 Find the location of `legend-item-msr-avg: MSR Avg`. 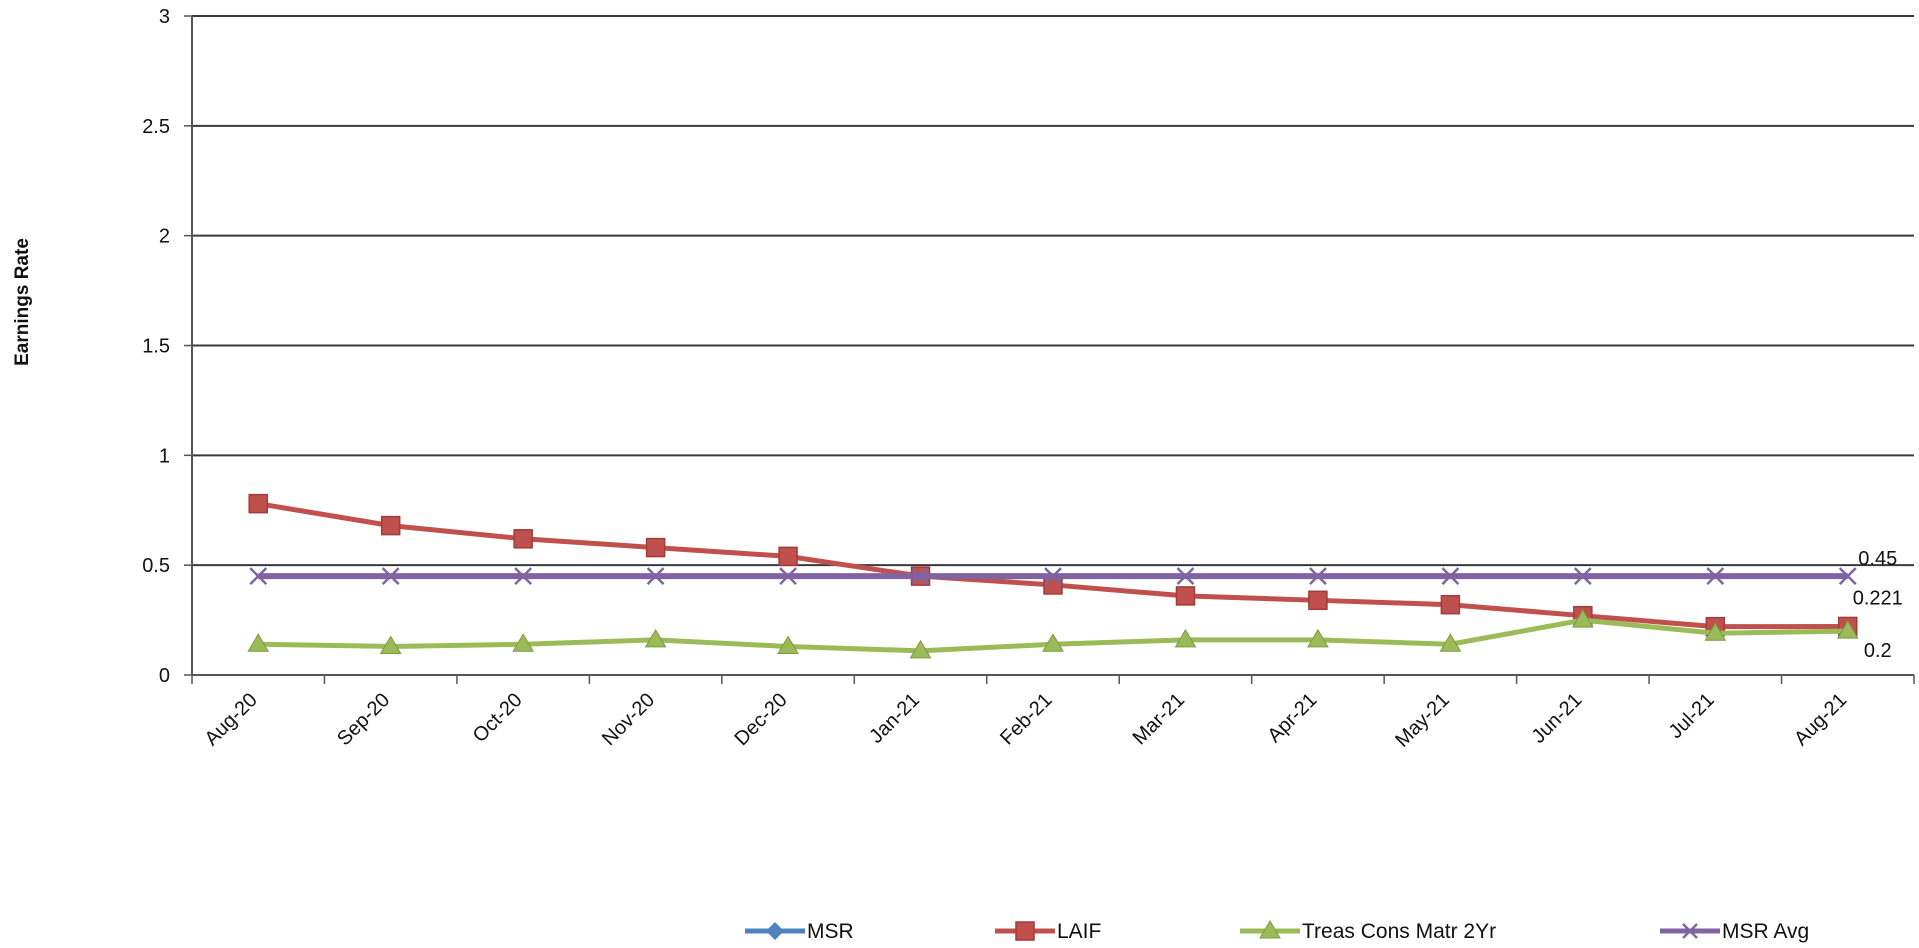

legend-item-msr-avg: MSR Avg is located at coordinates (1734, 931).